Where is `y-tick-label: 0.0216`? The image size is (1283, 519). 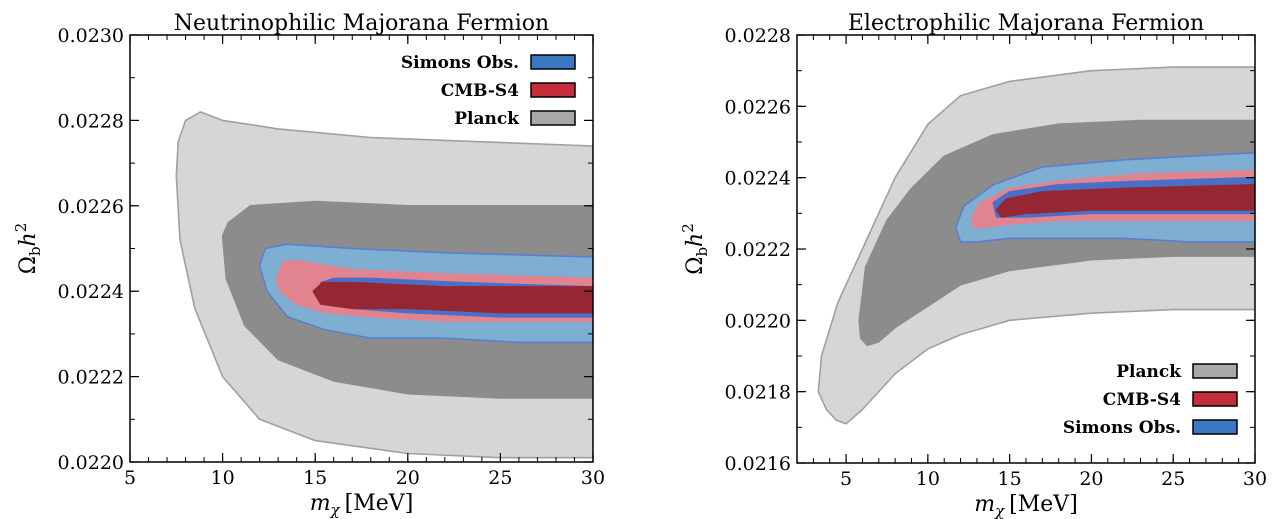
y-tick-label: 0.0216 is located at coordinates (758, 464).